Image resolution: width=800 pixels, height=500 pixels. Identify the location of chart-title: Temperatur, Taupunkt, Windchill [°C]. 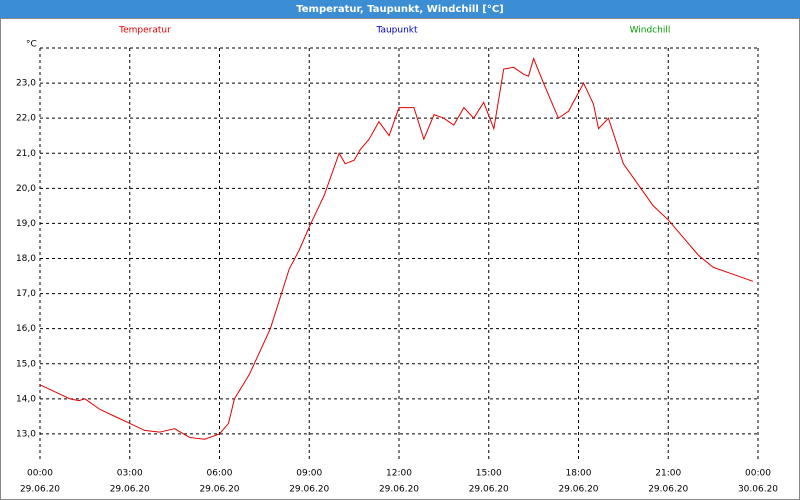
(400, 9).